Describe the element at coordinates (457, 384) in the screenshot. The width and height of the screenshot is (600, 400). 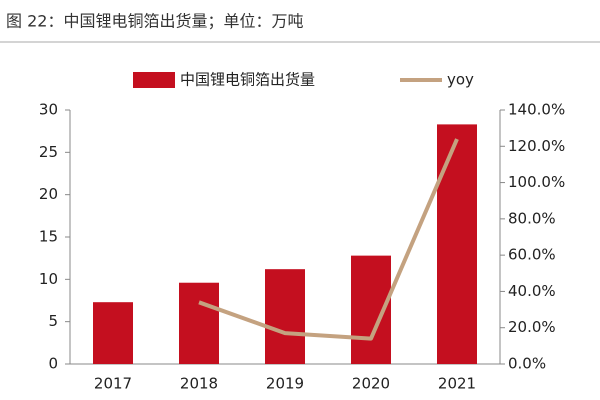
I see `x-tick-label: 2021` at that location.